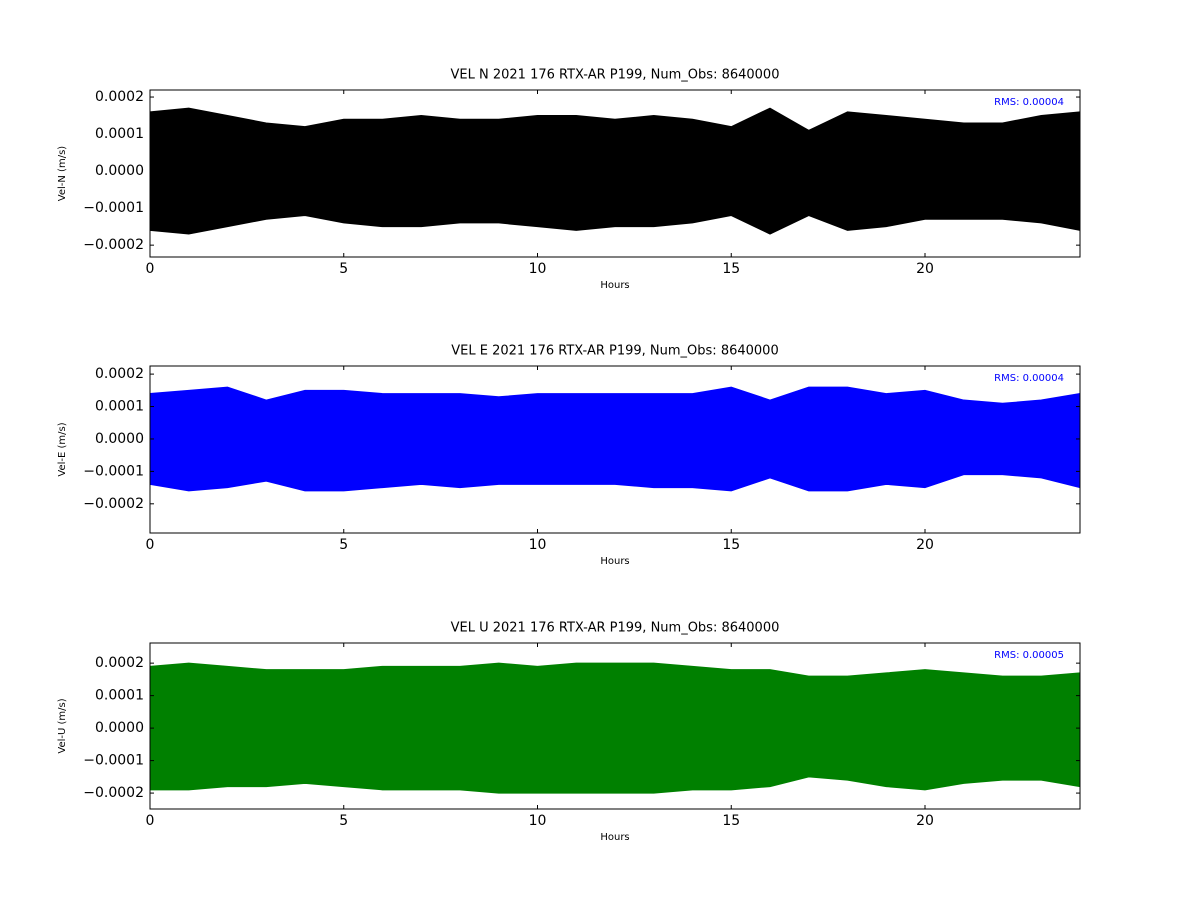 The width and height of the screenshot is (1200, 900). I want to click on y-axis-label: Vel-N (m/s), so click(62, 173).